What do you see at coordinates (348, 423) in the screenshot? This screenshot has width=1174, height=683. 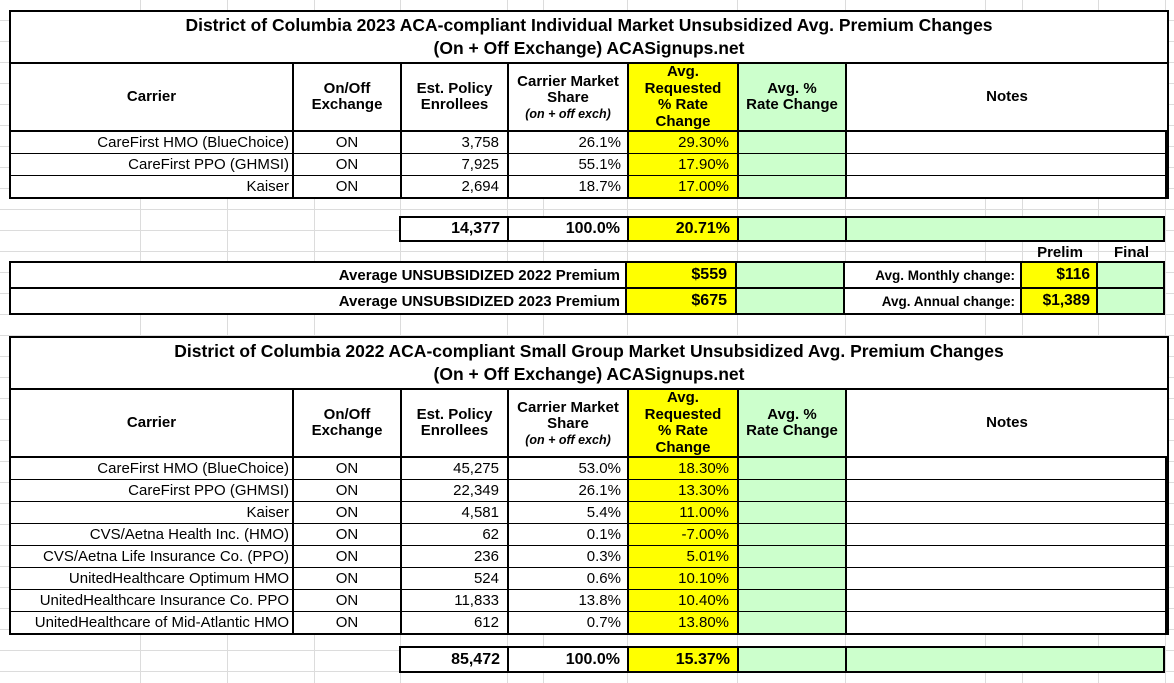 I see `exchange-column-header: On/Off Exchange` at bounding box center [348, 423].